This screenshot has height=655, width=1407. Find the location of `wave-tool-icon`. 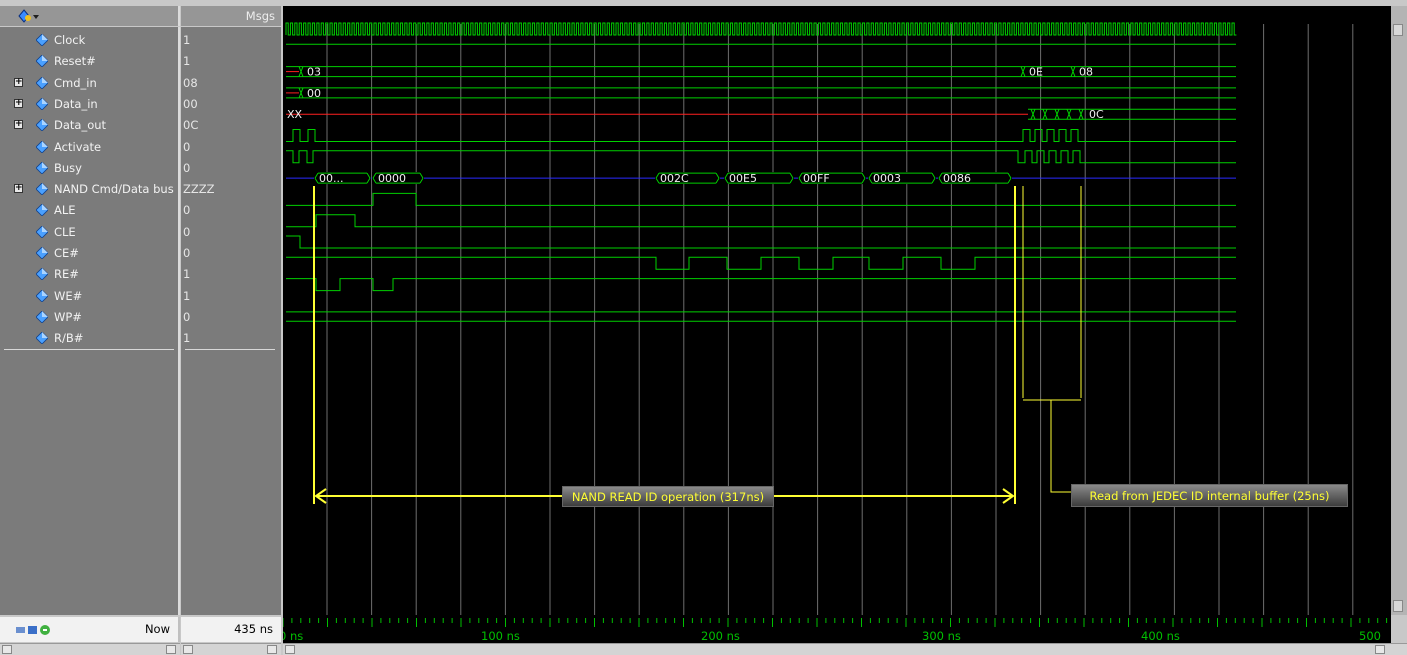

wave-tool-icon is located at coordinates (30, 16).